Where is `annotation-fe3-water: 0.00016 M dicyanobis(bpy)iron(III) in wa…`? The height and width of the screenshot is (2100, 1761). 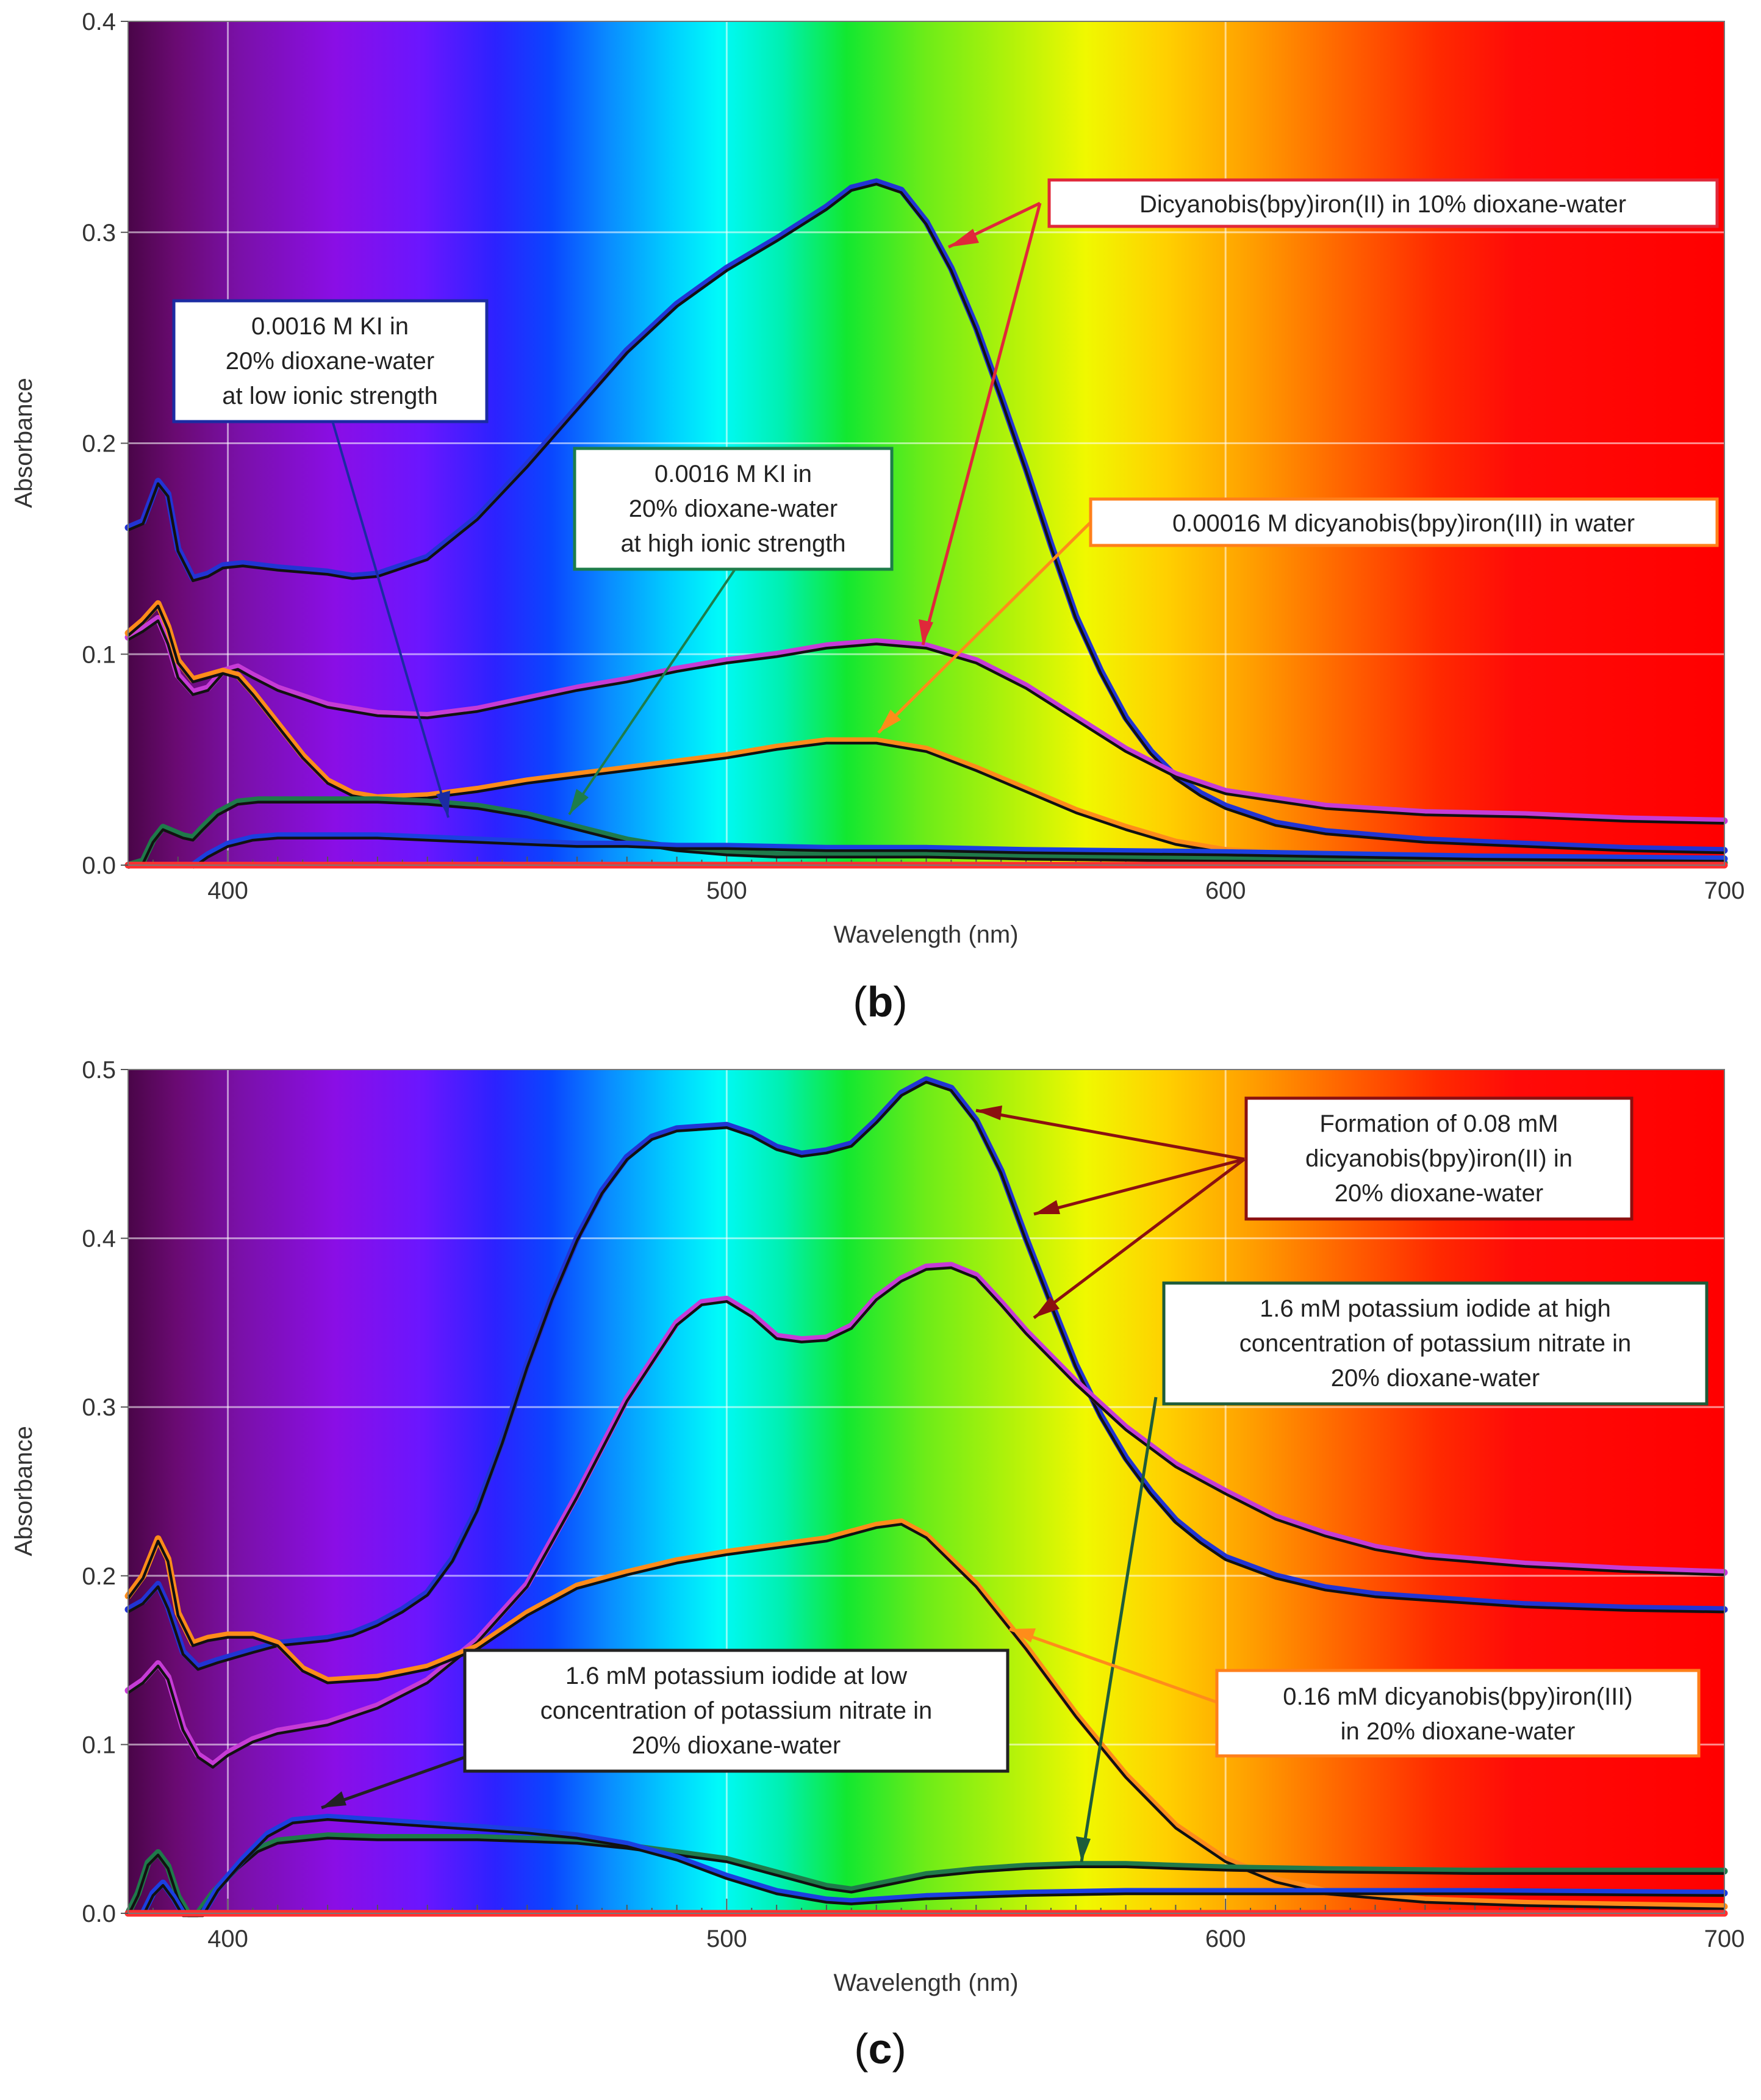 annotation-fe3-water: 0.00016 M dicyanobis(bpy)iron(III) in wa… is located at coordinates (1404, 522).